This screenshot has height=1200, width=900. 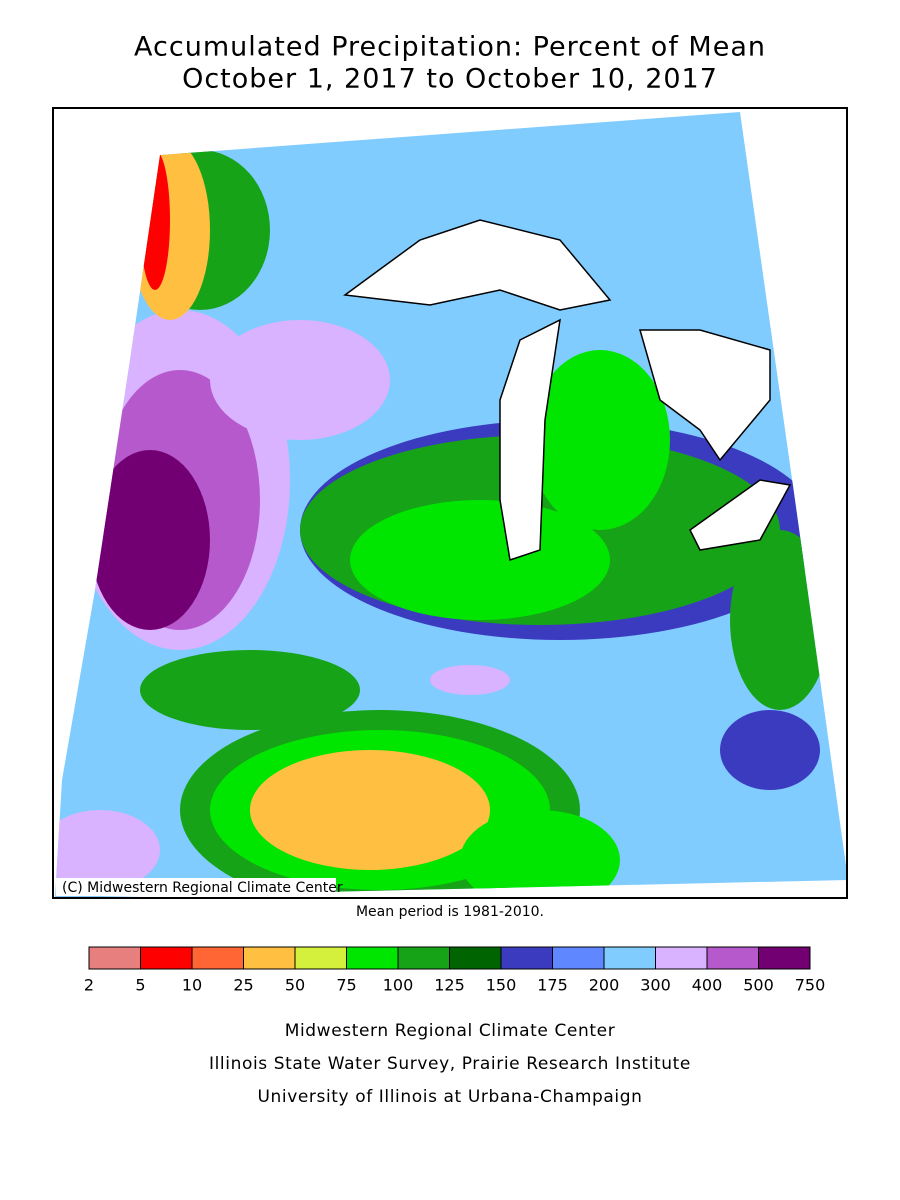 I want to click on legend: 2 5 10 25 50 75 100 125 150 175 200 300 400 500 750, so click(x=455, y=970).